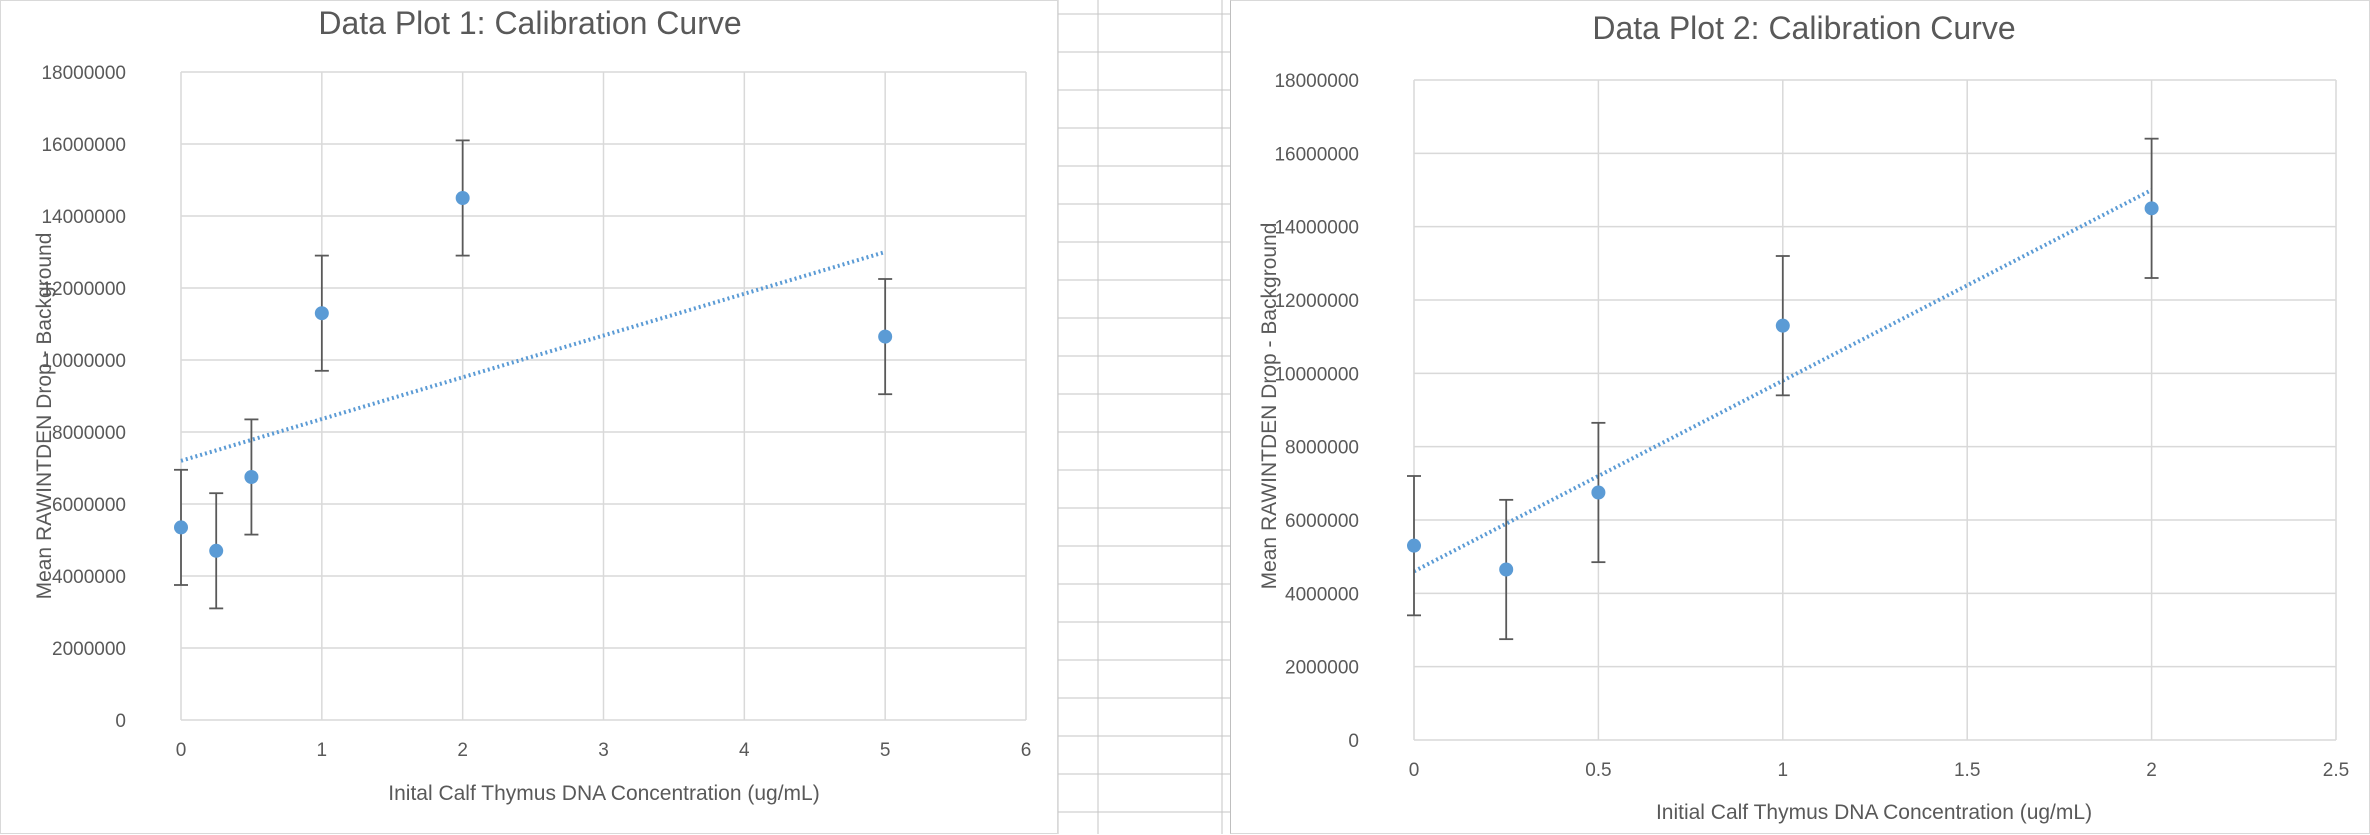  Describe the element at coordinates (1353, 741) in the screenshot. I see `chart-2-y-tick-label: 0` at that location.